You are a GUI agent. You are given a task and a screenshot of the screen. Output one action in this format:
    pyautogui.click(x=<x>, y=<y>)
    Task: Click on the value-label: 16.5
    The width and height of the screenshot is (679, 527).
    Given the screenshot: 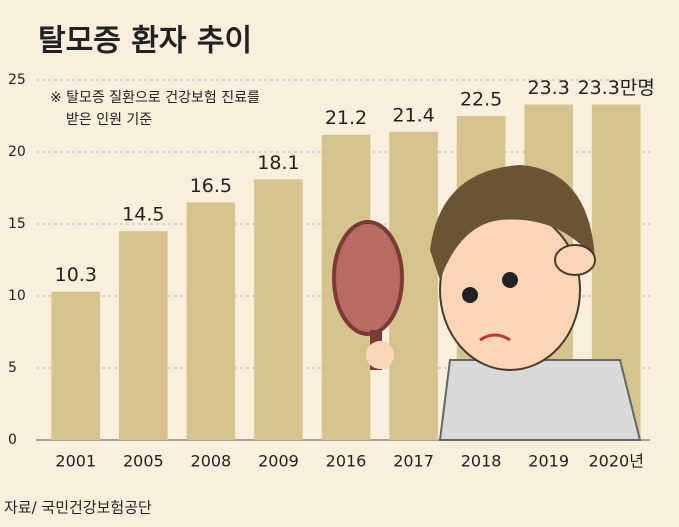 What is the action you would take?
    pyautogui.click(x=211, y=186)
    